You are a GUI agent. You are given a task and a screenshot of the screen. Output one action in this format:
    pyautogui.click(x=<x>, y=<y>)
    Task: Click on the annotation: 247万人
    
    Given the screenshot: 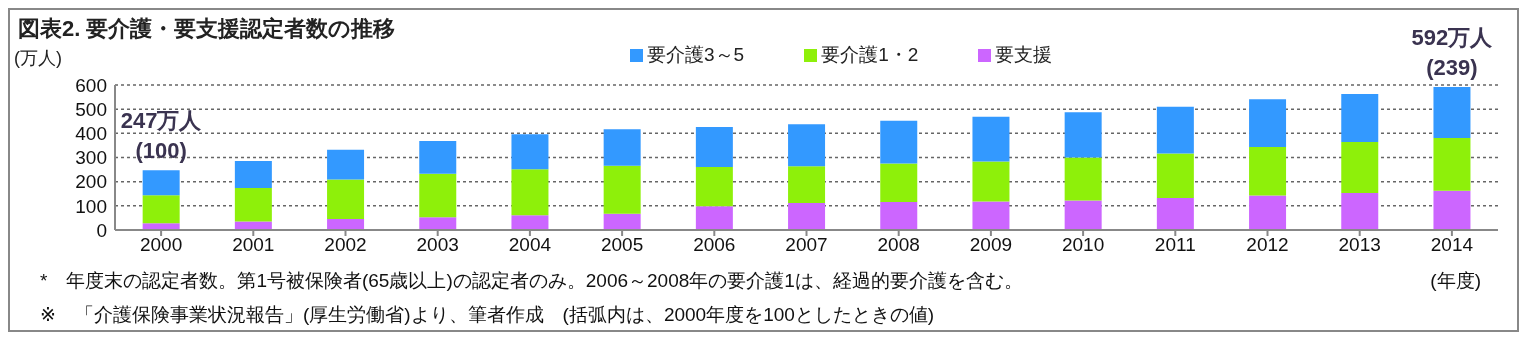 What is the action you would take?
    pyautogui.click(x=161, y=121)
    